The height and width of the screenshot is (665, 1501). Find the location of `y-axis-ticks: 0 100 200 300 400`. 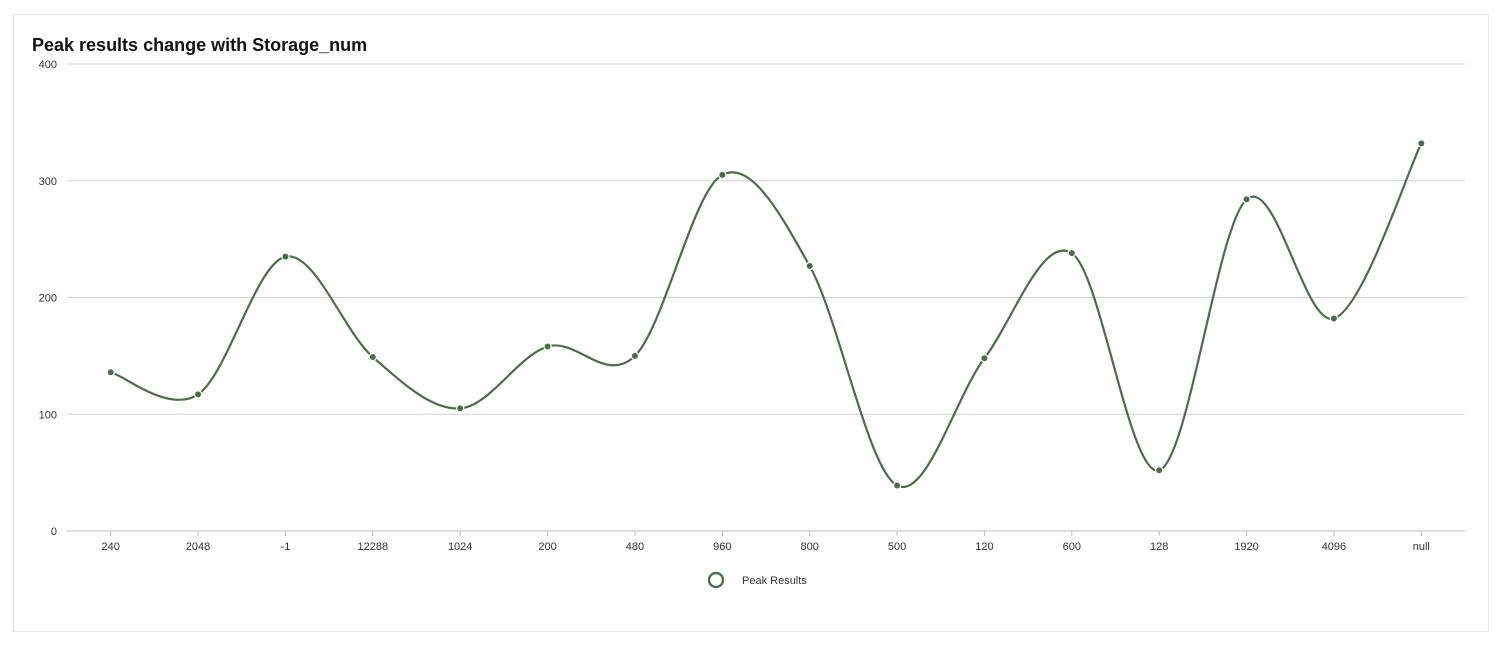

y-axis-ticks: 0 100 200 300 400 is located at coordinates (48, 298).